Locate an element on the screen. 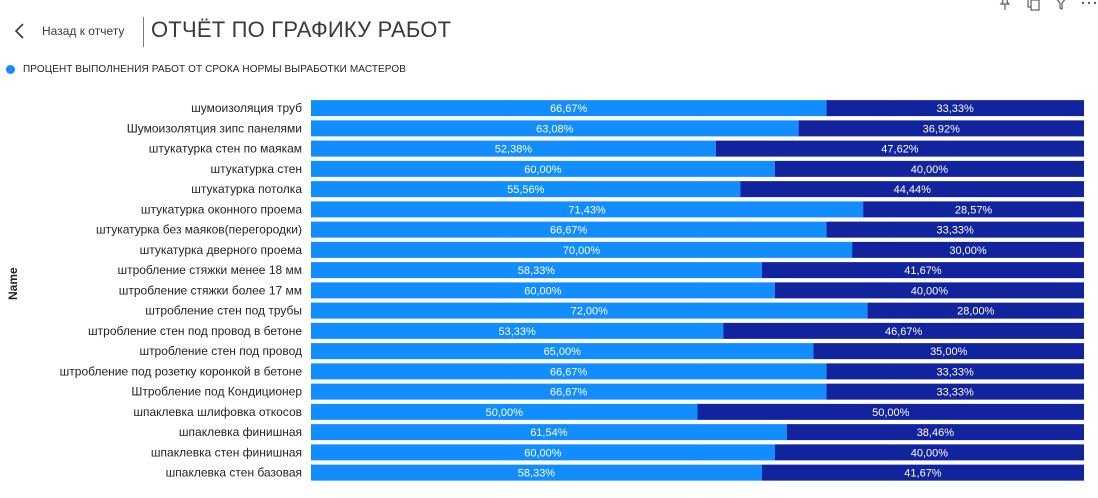 Image resolution: width=1098 pixels, height=498 pixels. data-label-series-1: 52,38% is located at coordinates (514, 150).